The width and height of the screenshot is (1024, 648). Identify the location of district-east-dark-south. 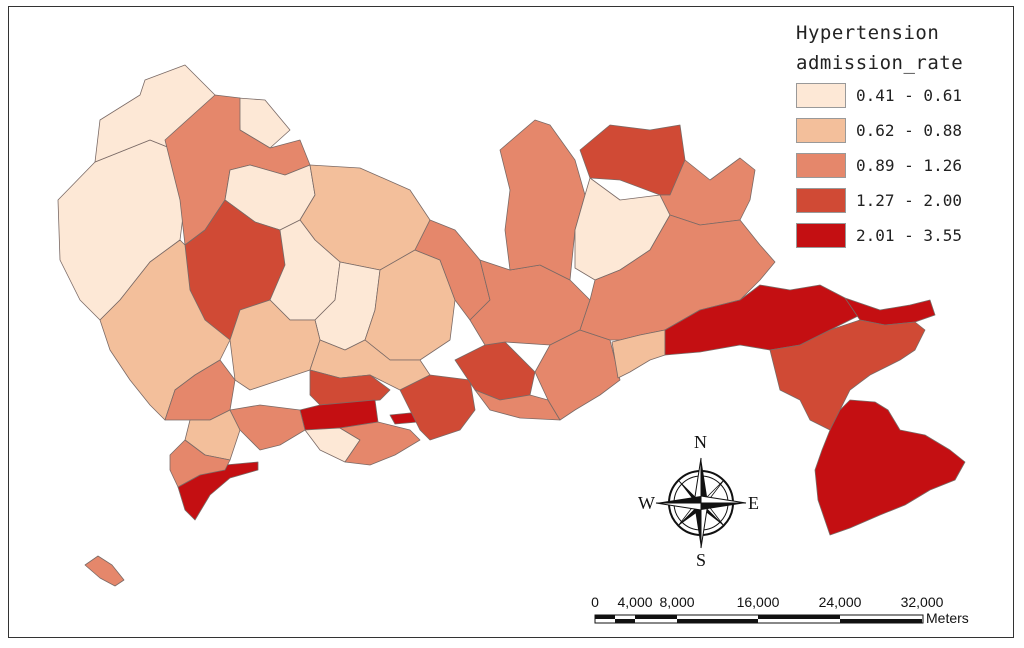
(847, 375).